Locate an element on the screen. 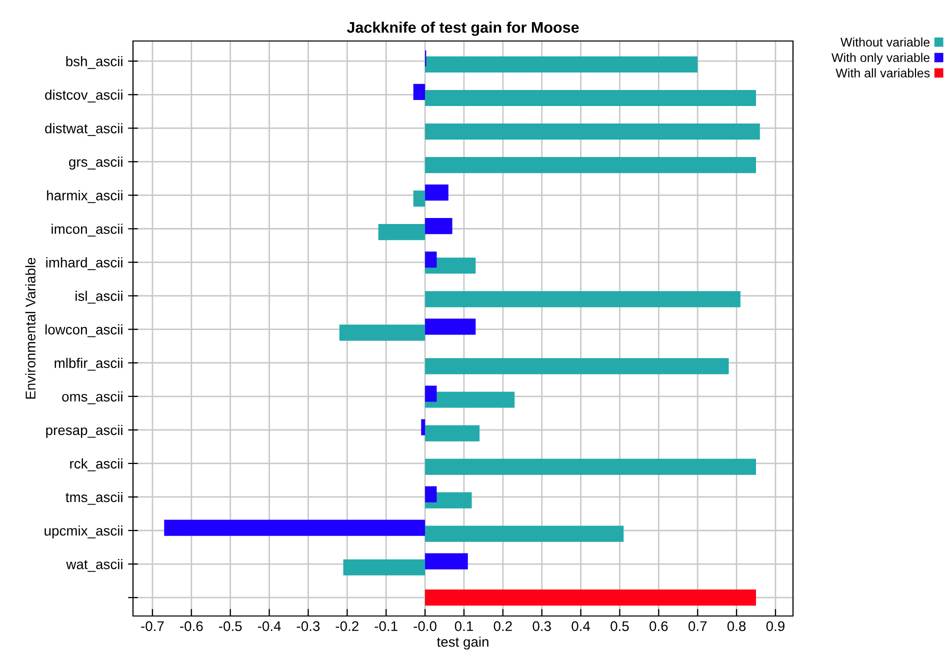 The width and height of the screenshot is (952, 666). x-tick-label: 0.9 is located at coordinates (775, 626).